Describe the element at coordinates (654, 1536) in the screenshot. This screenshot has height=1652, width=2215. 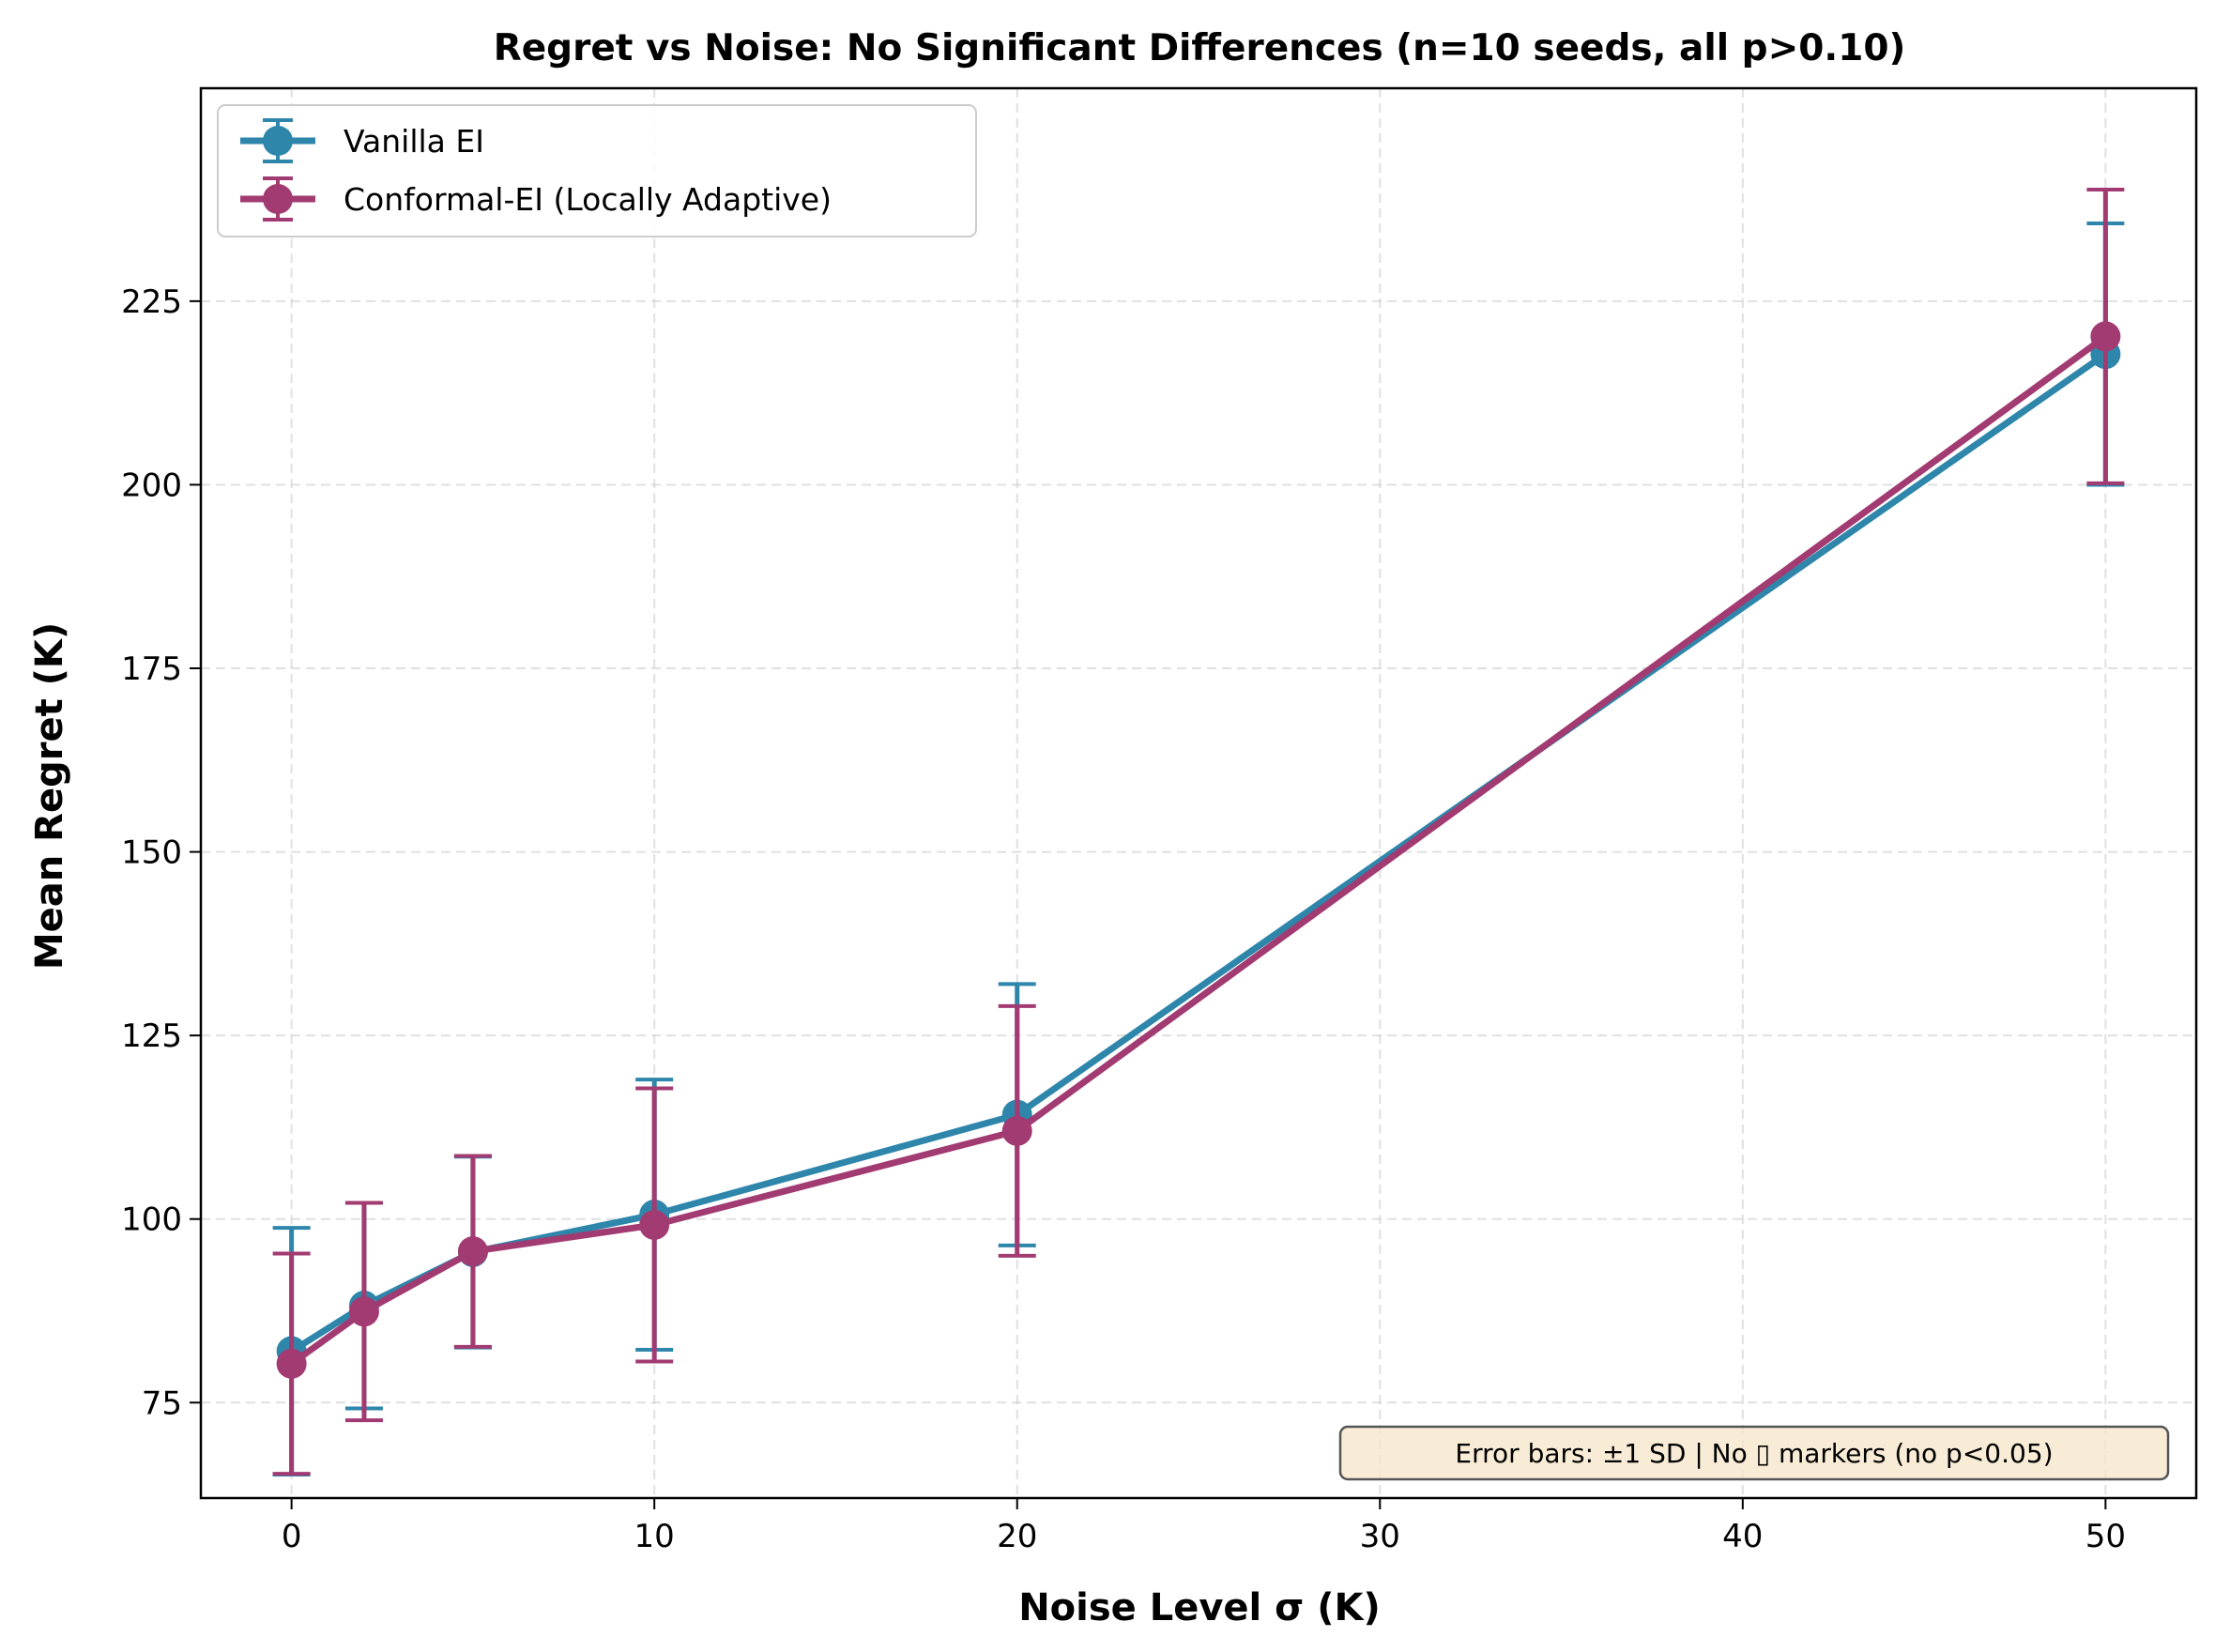
I see `x-tick-label: 10` at that location.